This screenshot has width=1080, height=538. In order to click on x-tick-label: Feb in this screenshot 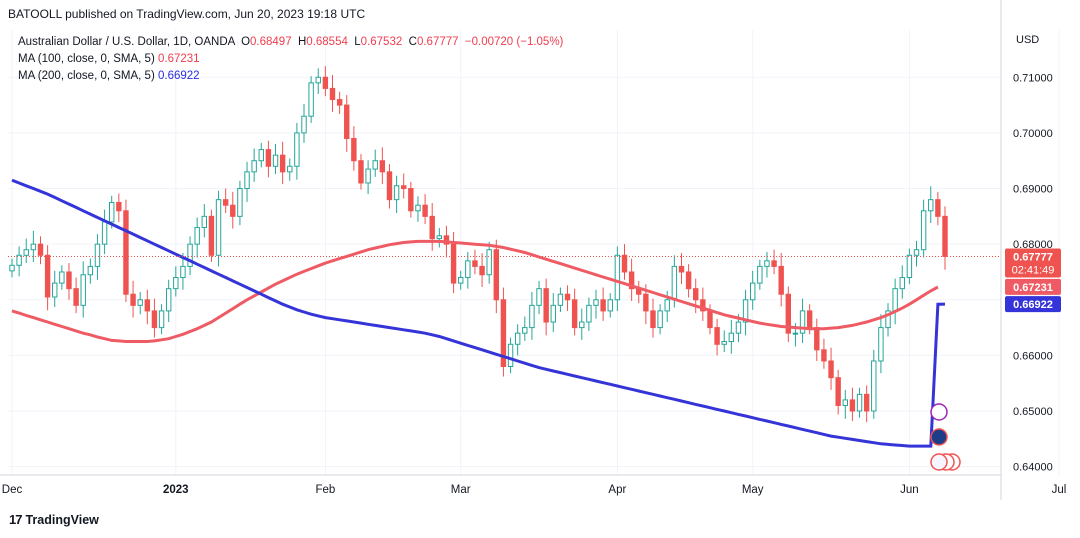, I will do `click(325, 490)`.